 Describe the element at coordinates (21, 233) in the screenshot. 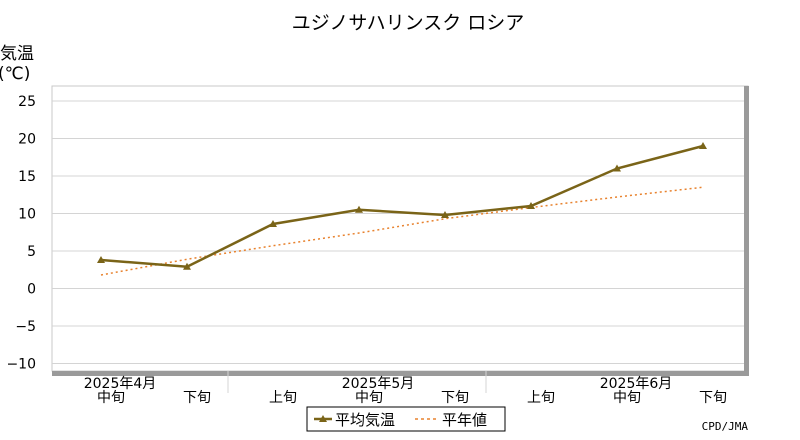

I see `y-axis-ticks: −10 −5 0 5 10 15 20 25` at that location.